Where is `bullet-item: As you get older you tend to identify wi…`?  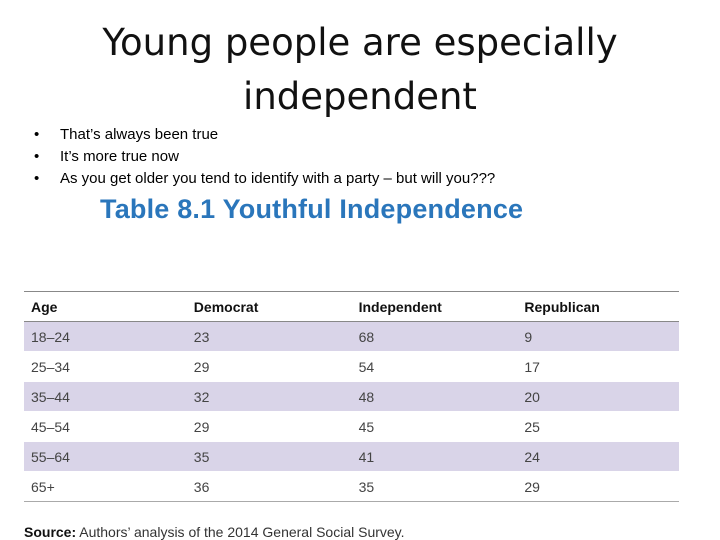
bullet-item: As you get older you tend to identify wi… is located at coordinates (263, 179).